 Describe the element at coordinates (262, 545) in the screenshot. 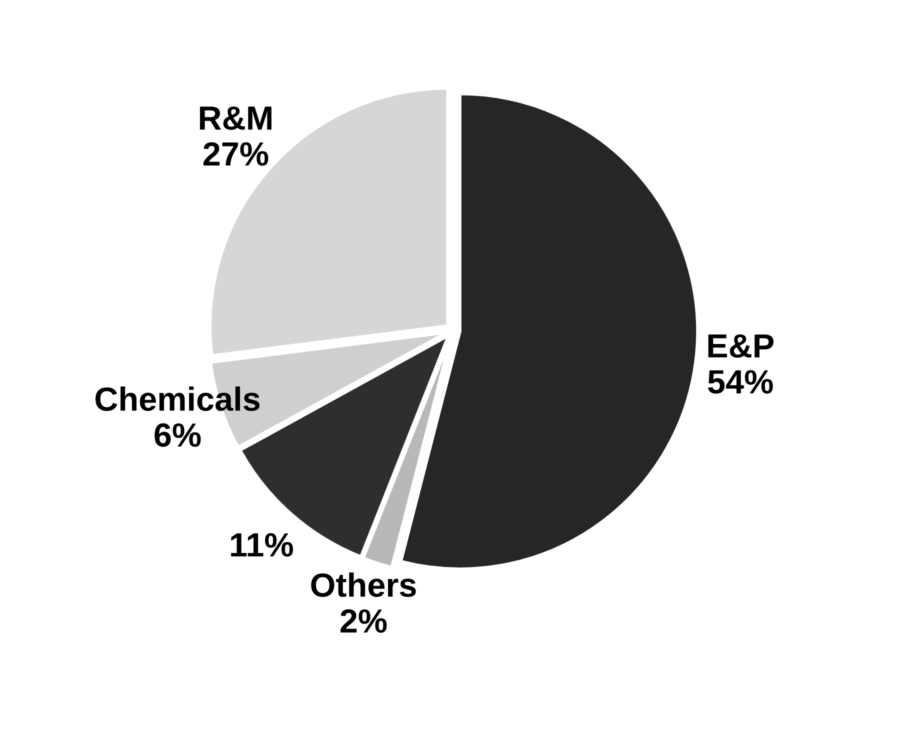

I see `data-label: 11%` at that location.